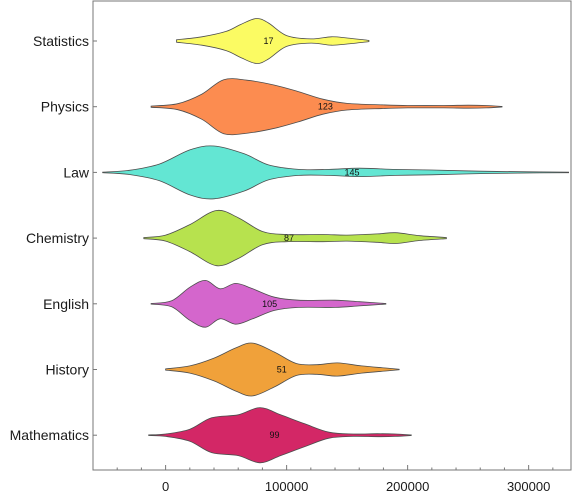  Describe the element at coordinates (275, 435) in the screenshot. I see `data-label-mathematics: 99` at that location.